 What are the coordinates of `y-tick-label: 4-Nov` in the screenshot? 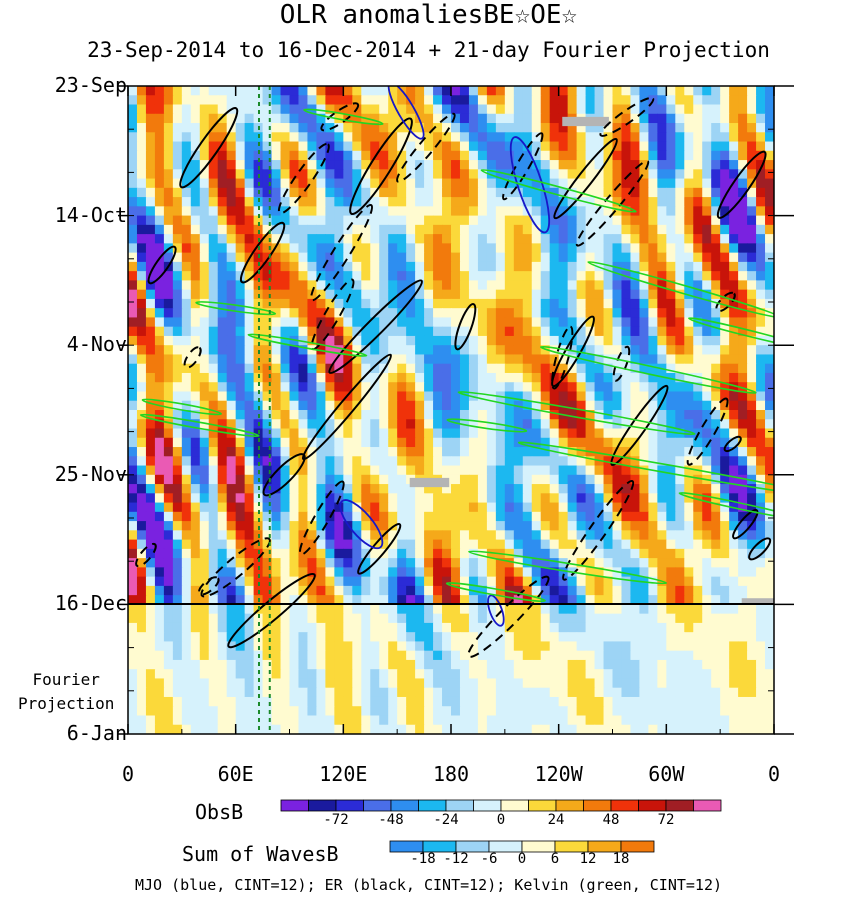 It's located at (96, 344).